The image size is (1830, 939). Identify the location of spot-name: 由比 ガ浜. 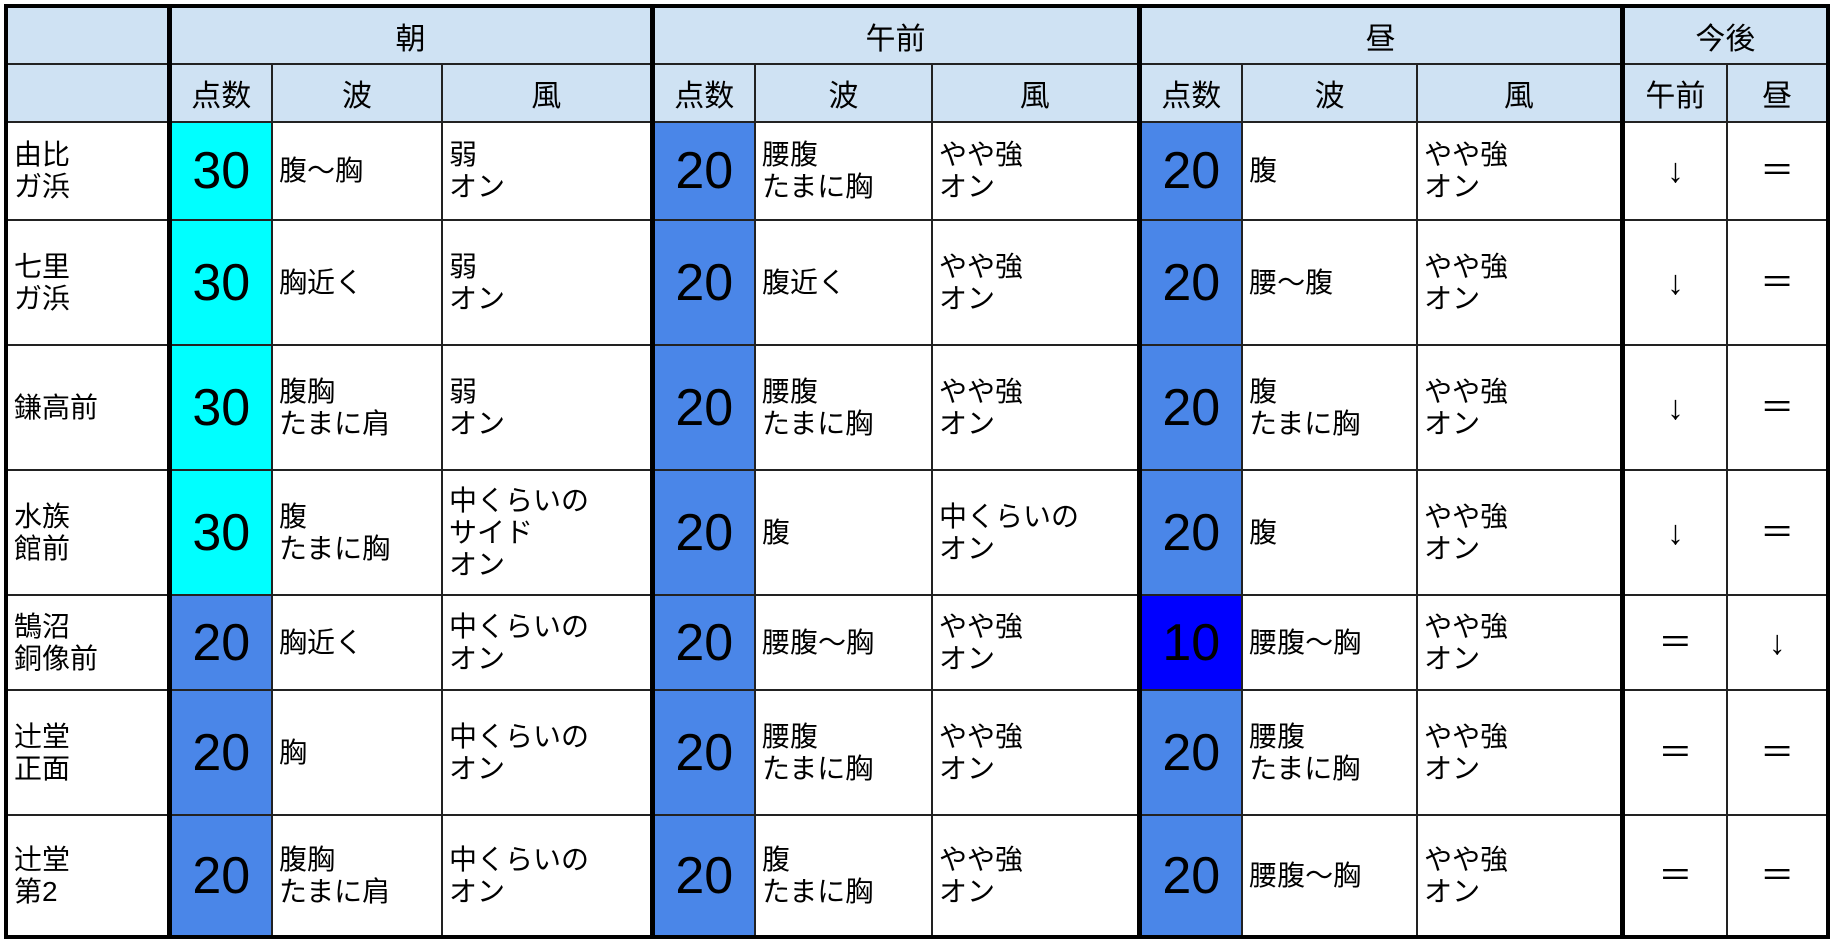
(87, 171).